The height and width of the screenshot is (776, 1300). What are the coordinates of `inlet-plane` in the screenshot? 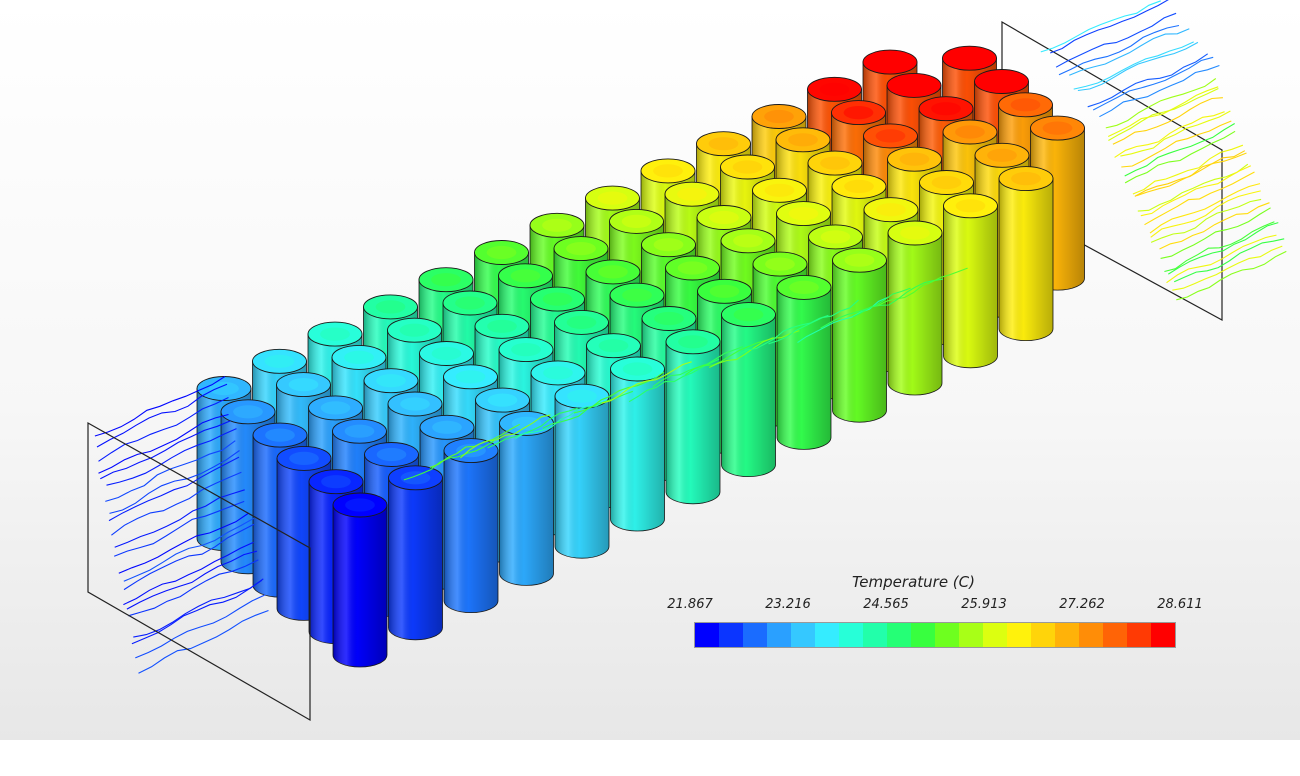 It's located at (199, 571).